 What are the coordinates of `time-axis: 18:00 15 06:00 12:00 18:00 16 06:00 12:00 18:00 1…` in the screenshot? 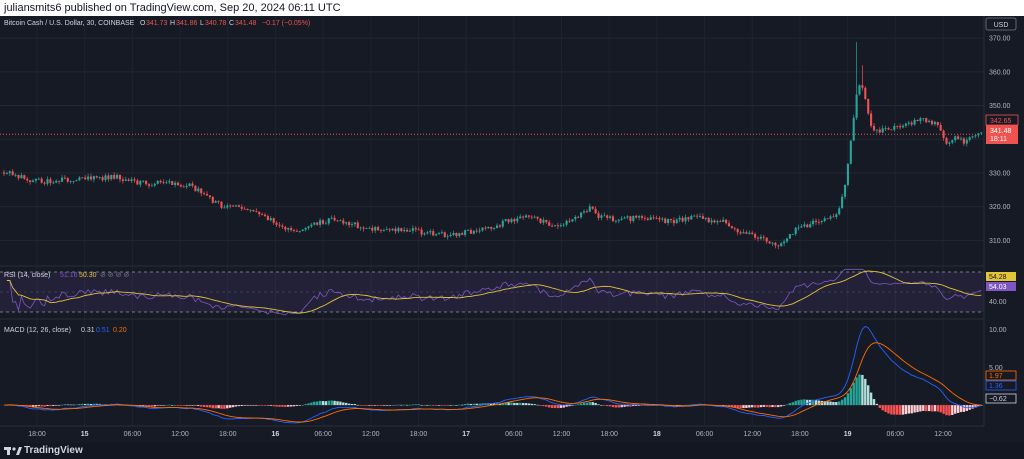 It's located at (492, 431).